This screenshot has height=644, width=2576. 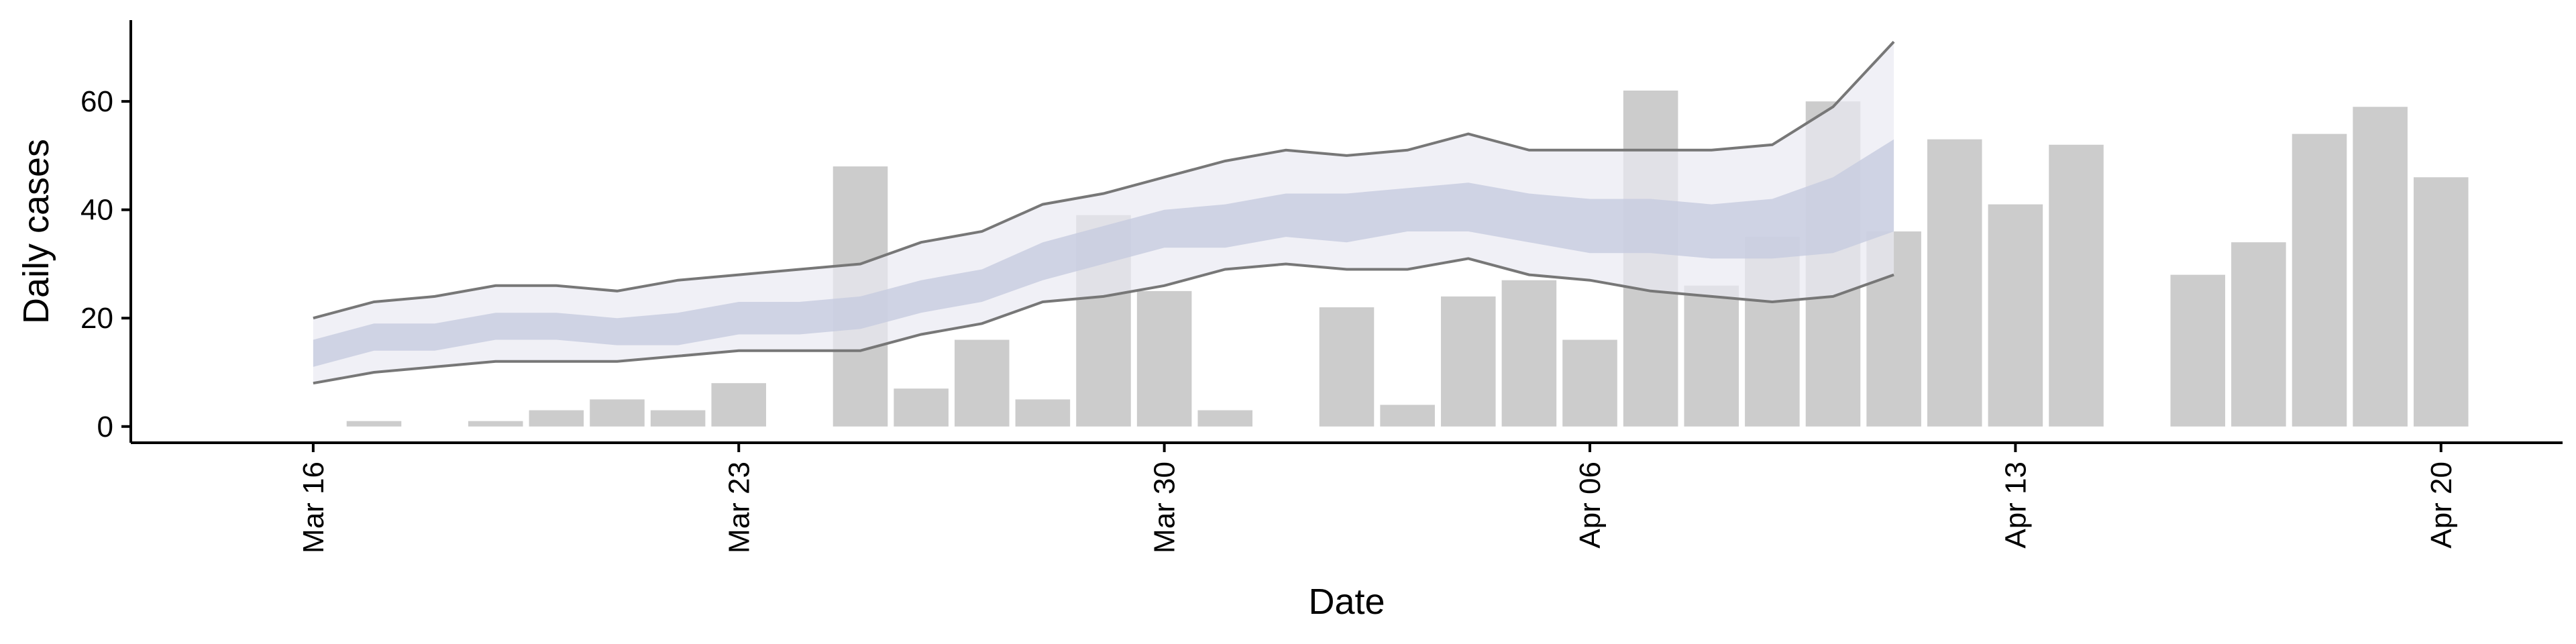 I want to click on x-tick-label: Apr 20, so click(x=2441, y=505).